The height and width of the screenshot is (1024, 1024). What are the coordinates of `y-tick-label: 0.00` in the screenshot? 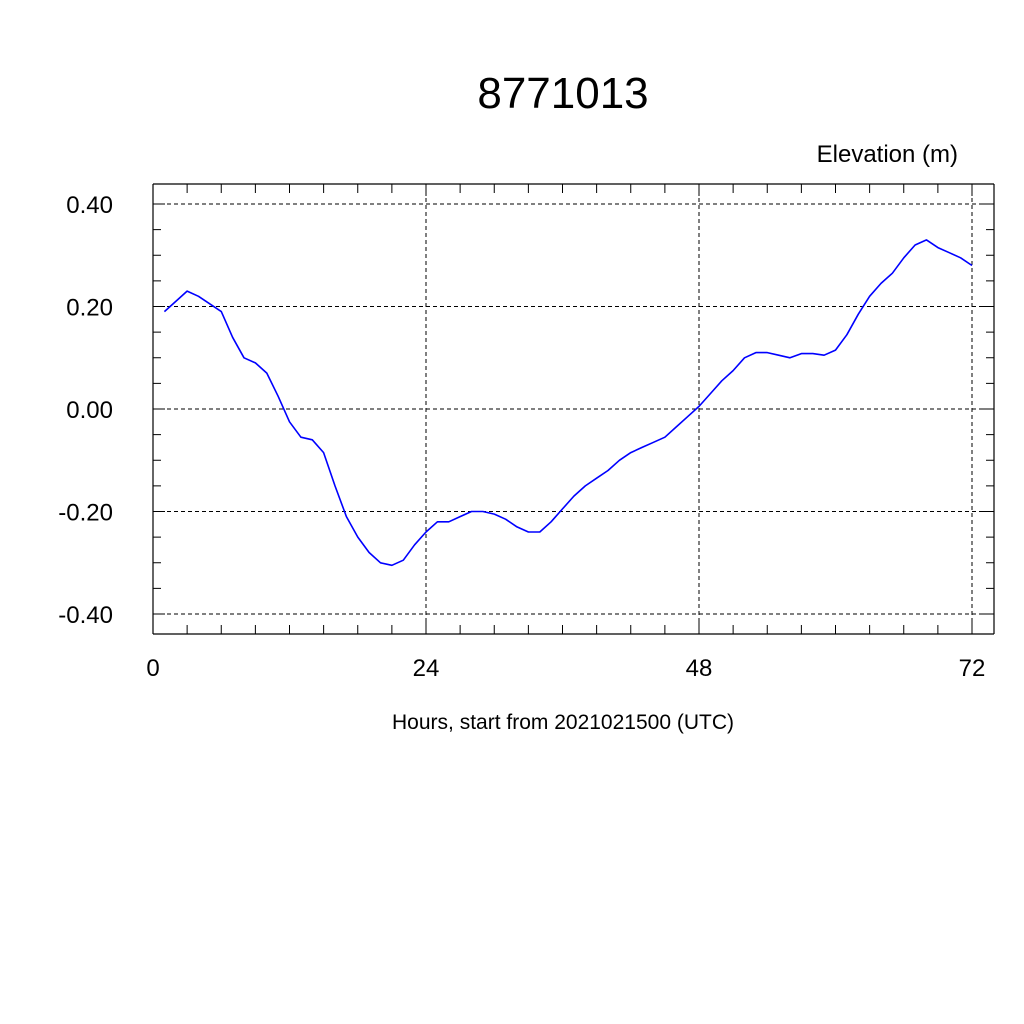 It's located at (89, 410).